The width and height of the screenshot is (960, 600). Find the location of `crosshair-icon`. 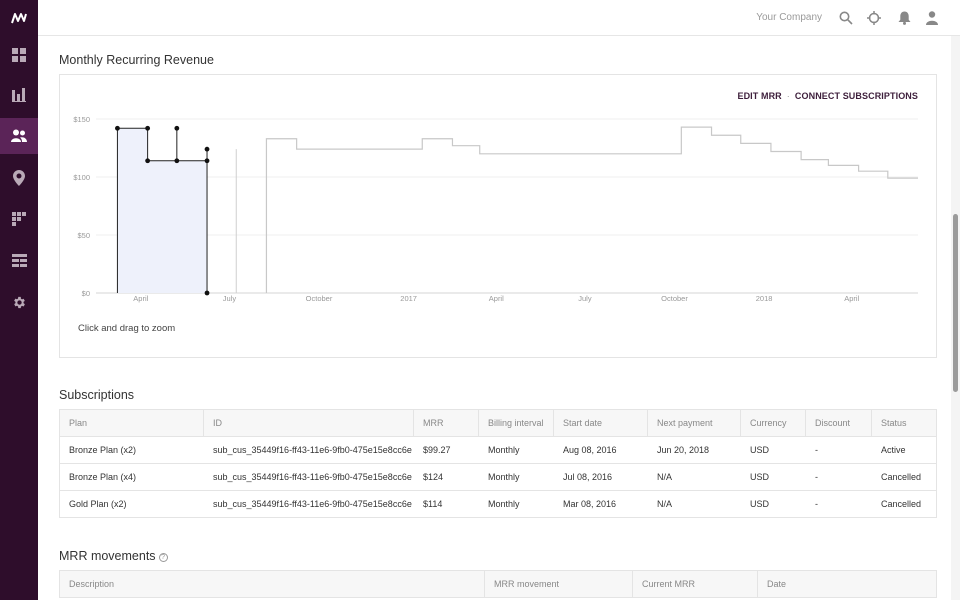

crosshair-icon is located at coordinates (874, 18).